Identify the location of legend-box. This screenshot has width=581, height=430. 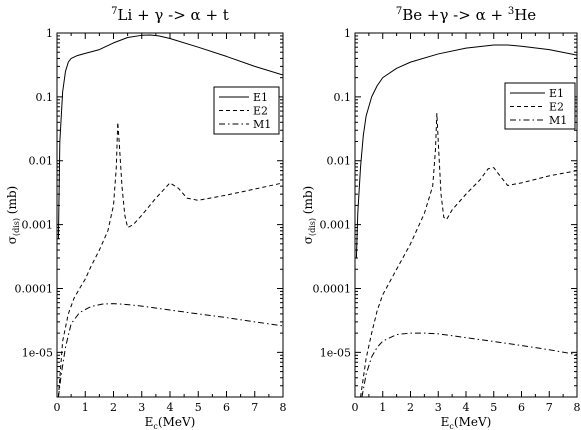
(246, 110).